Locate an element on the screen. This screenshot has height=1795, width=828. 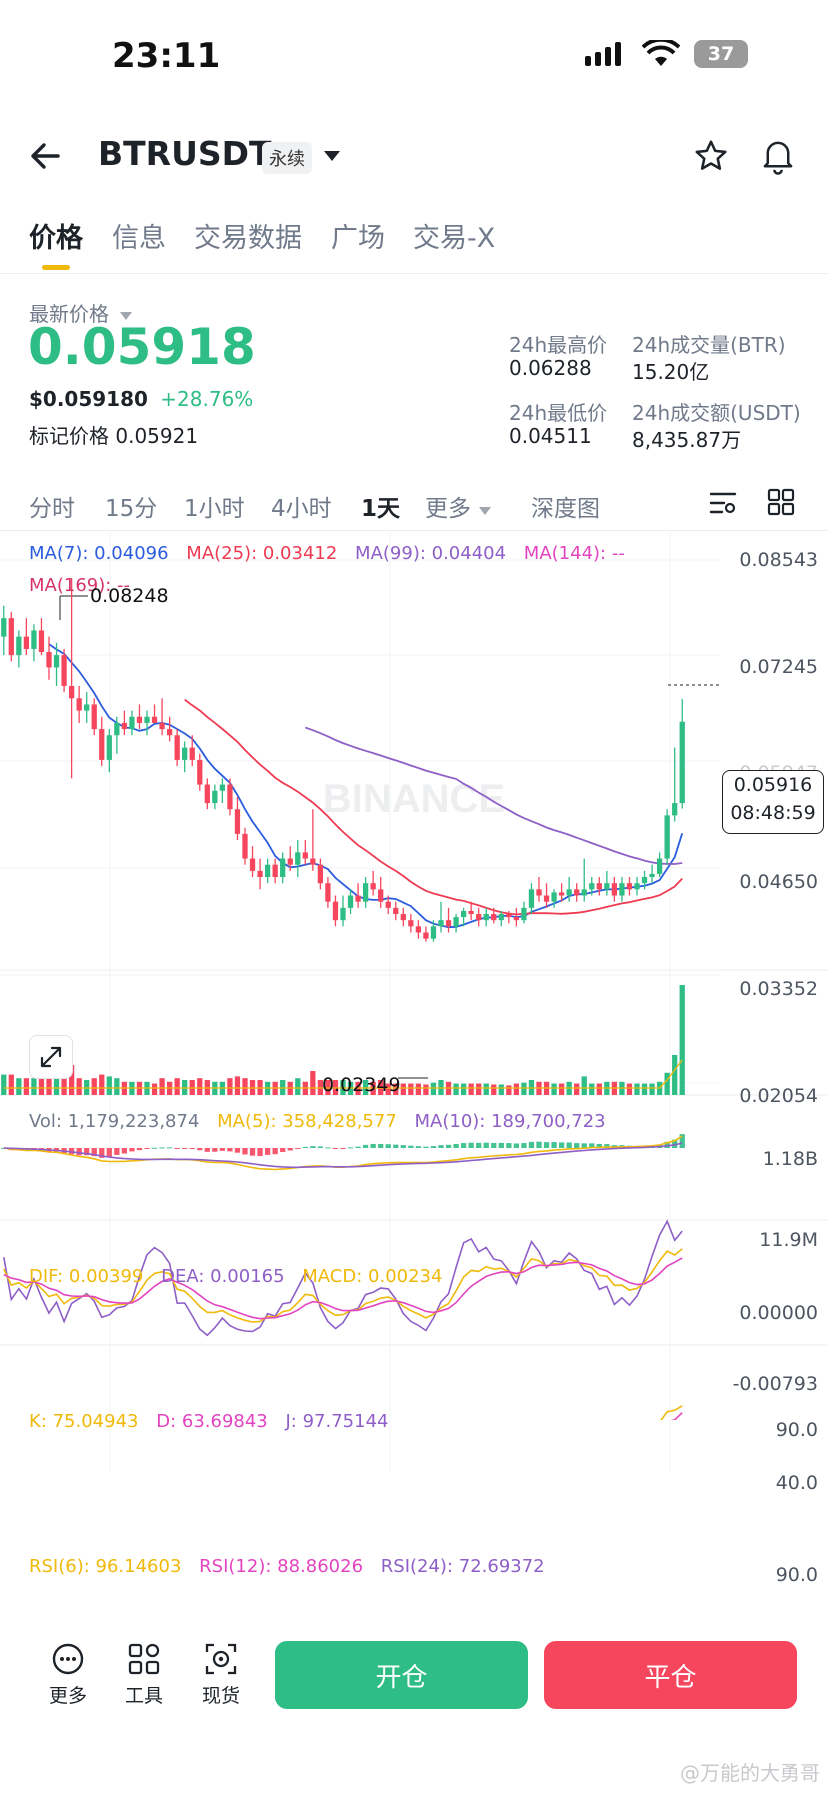
usd-price-value: $0.059180 is located at coordinates (88, 399).